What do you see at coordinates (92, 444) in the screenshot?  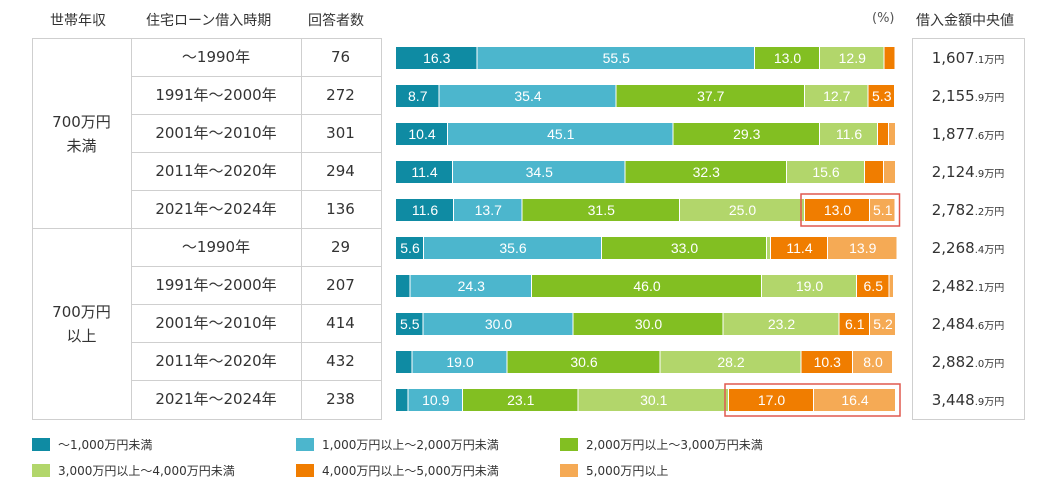 I see `legend-item: 〜1,000万円未満` at bounding box center [92, 444].